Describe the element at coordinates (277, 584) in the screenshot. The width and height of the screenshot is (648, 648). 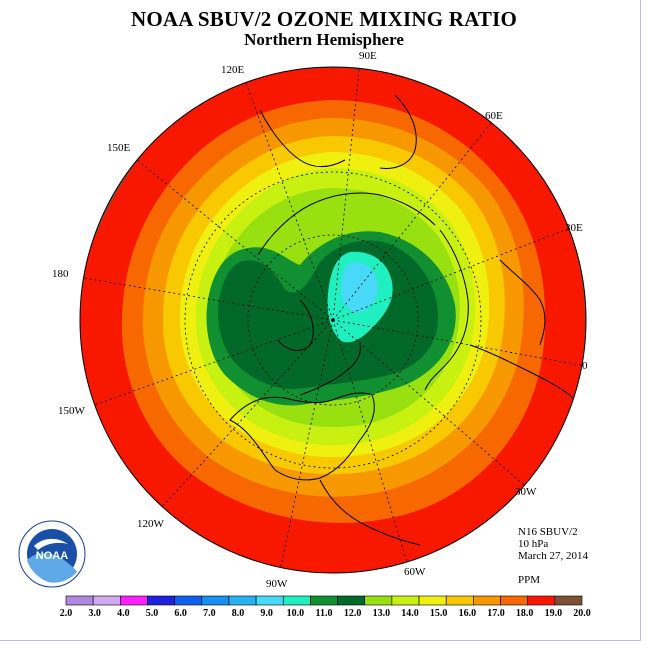
I see `lon-label-90w: 90W` at that location.